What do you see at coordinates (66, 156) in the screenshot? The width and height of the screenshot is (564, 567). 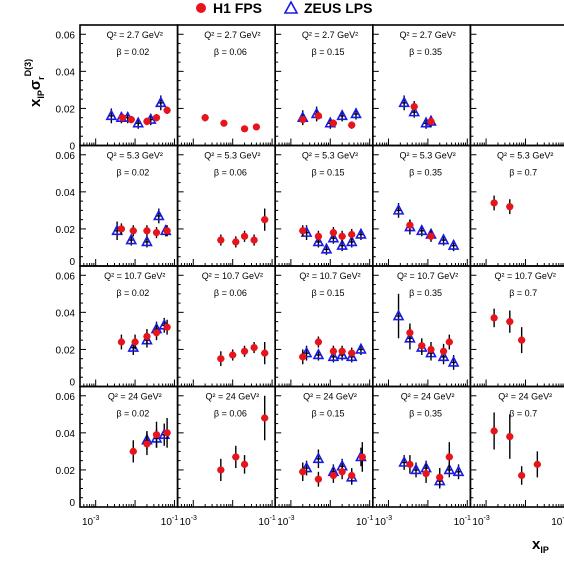 I see `y-tick-label: 0.06` at bounding box center [66, 156].